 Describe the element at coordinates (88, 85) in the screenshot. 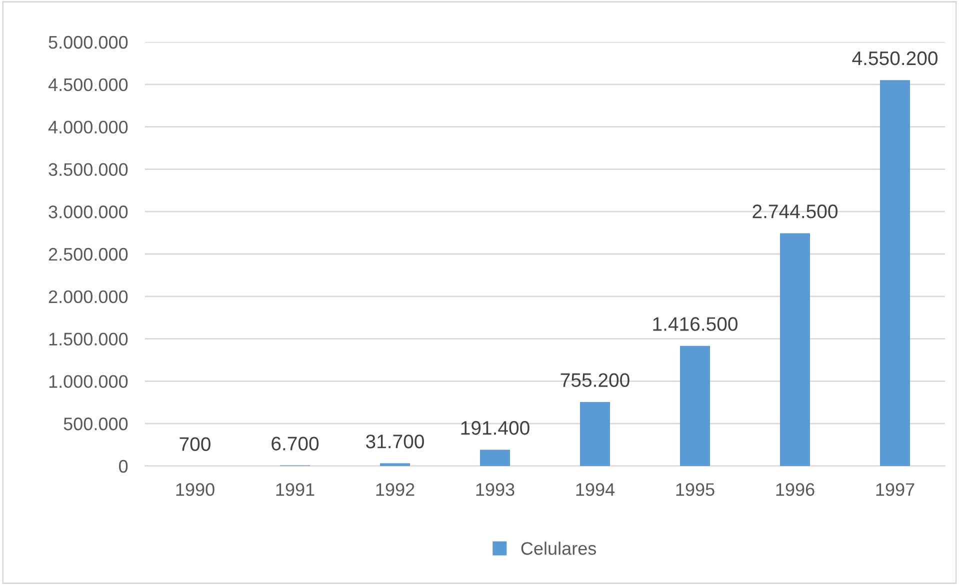

I see `y-tick-label: 4.500.000` at that location.